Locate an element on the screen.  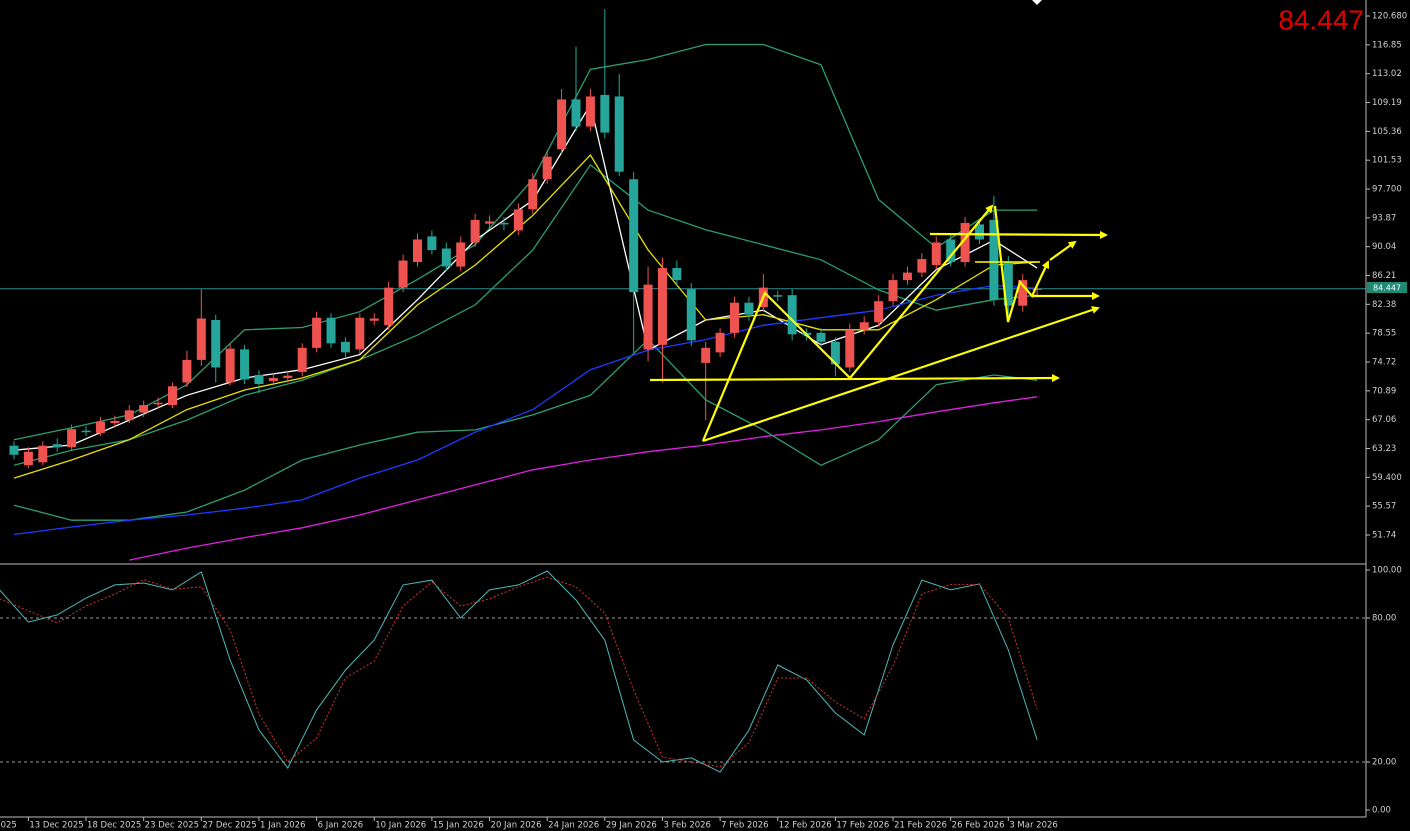
x-tick-label: 3 Mar 2026 is located at coordinates (1033, 826).